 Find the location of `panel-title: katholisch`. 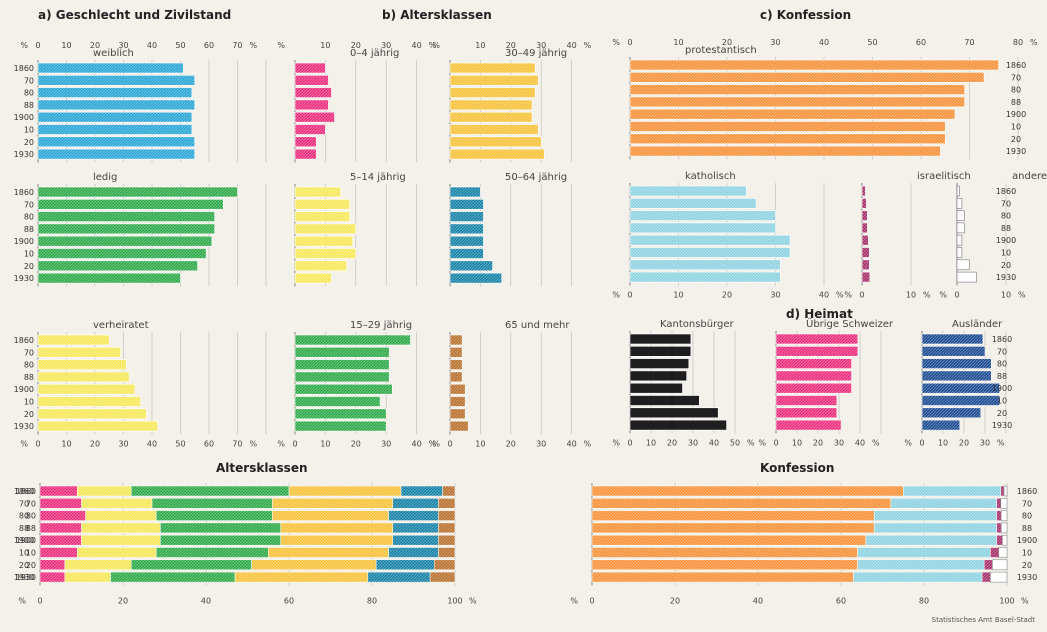

panel-title: katholisch is located at coordinates (710, 176).